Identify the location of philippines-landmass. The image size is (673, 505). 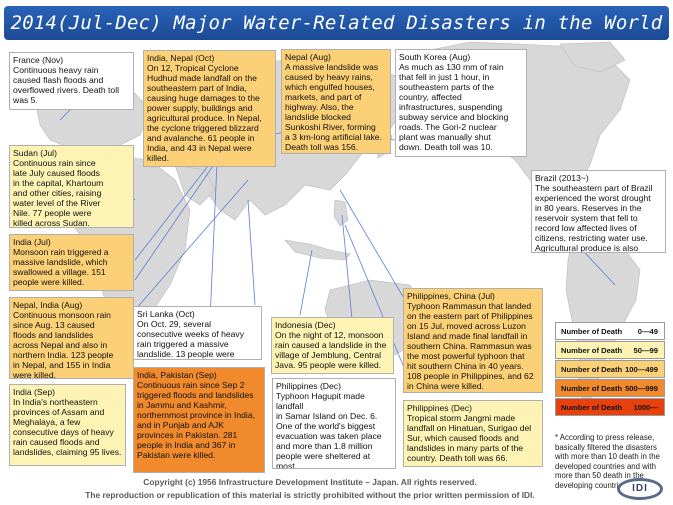
(341, 213).